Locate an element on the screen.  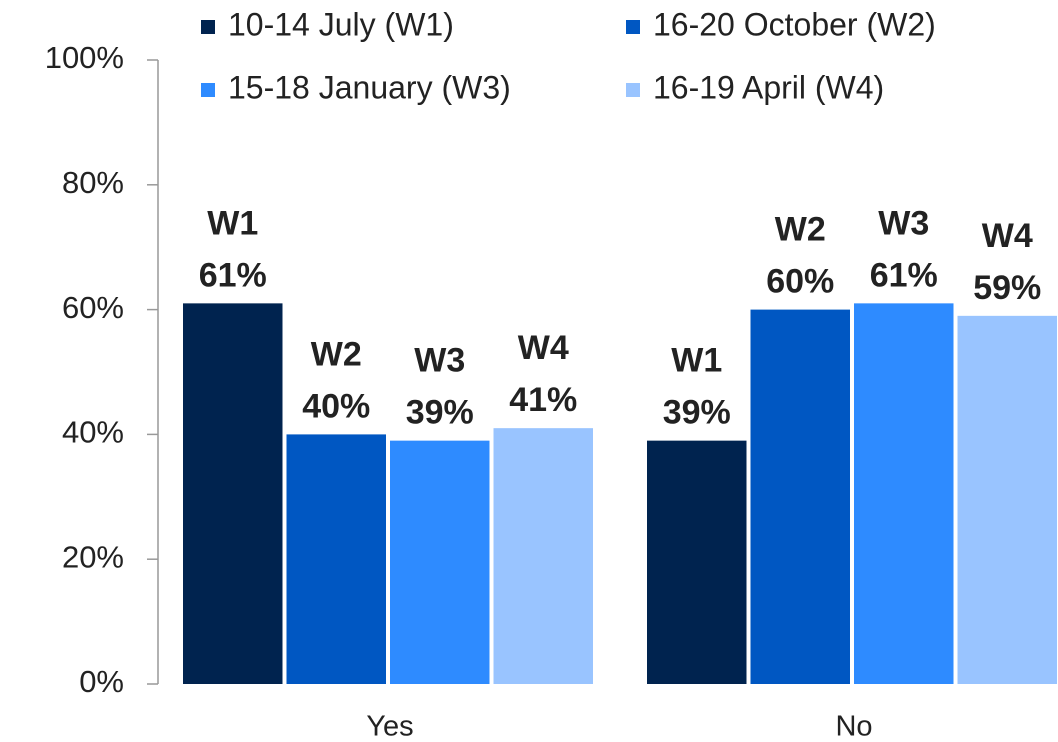
y-tick-label: 20% is located at coordinates (93, 556).